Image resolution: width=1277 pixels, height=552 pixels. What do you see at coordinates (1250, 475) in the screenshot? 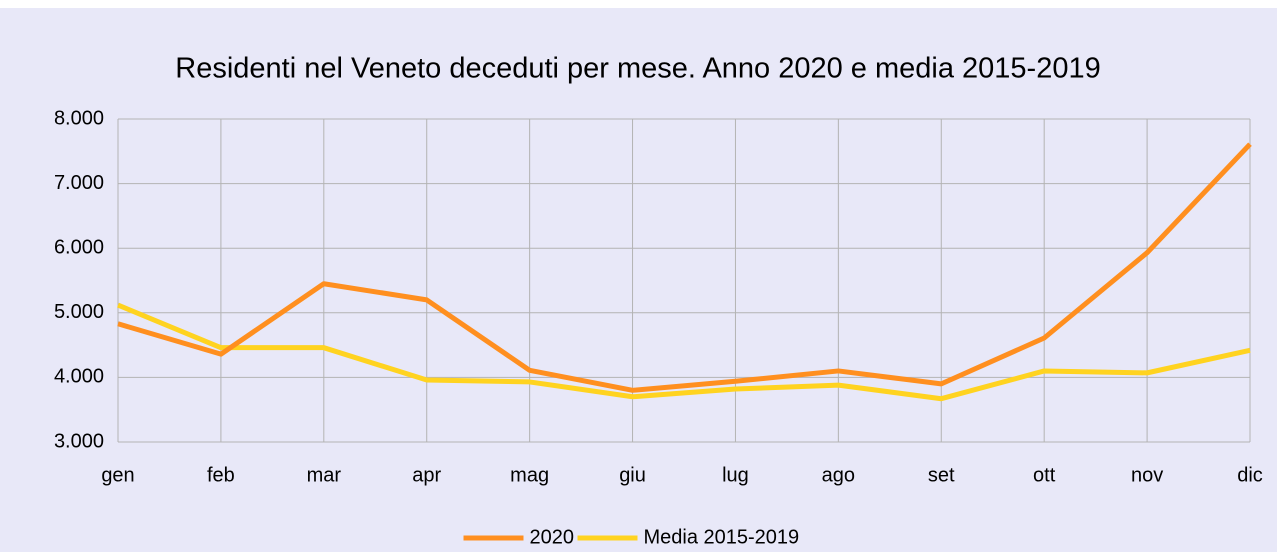
I see `x-tick-label: dic` at bounding box center [1250, 475].